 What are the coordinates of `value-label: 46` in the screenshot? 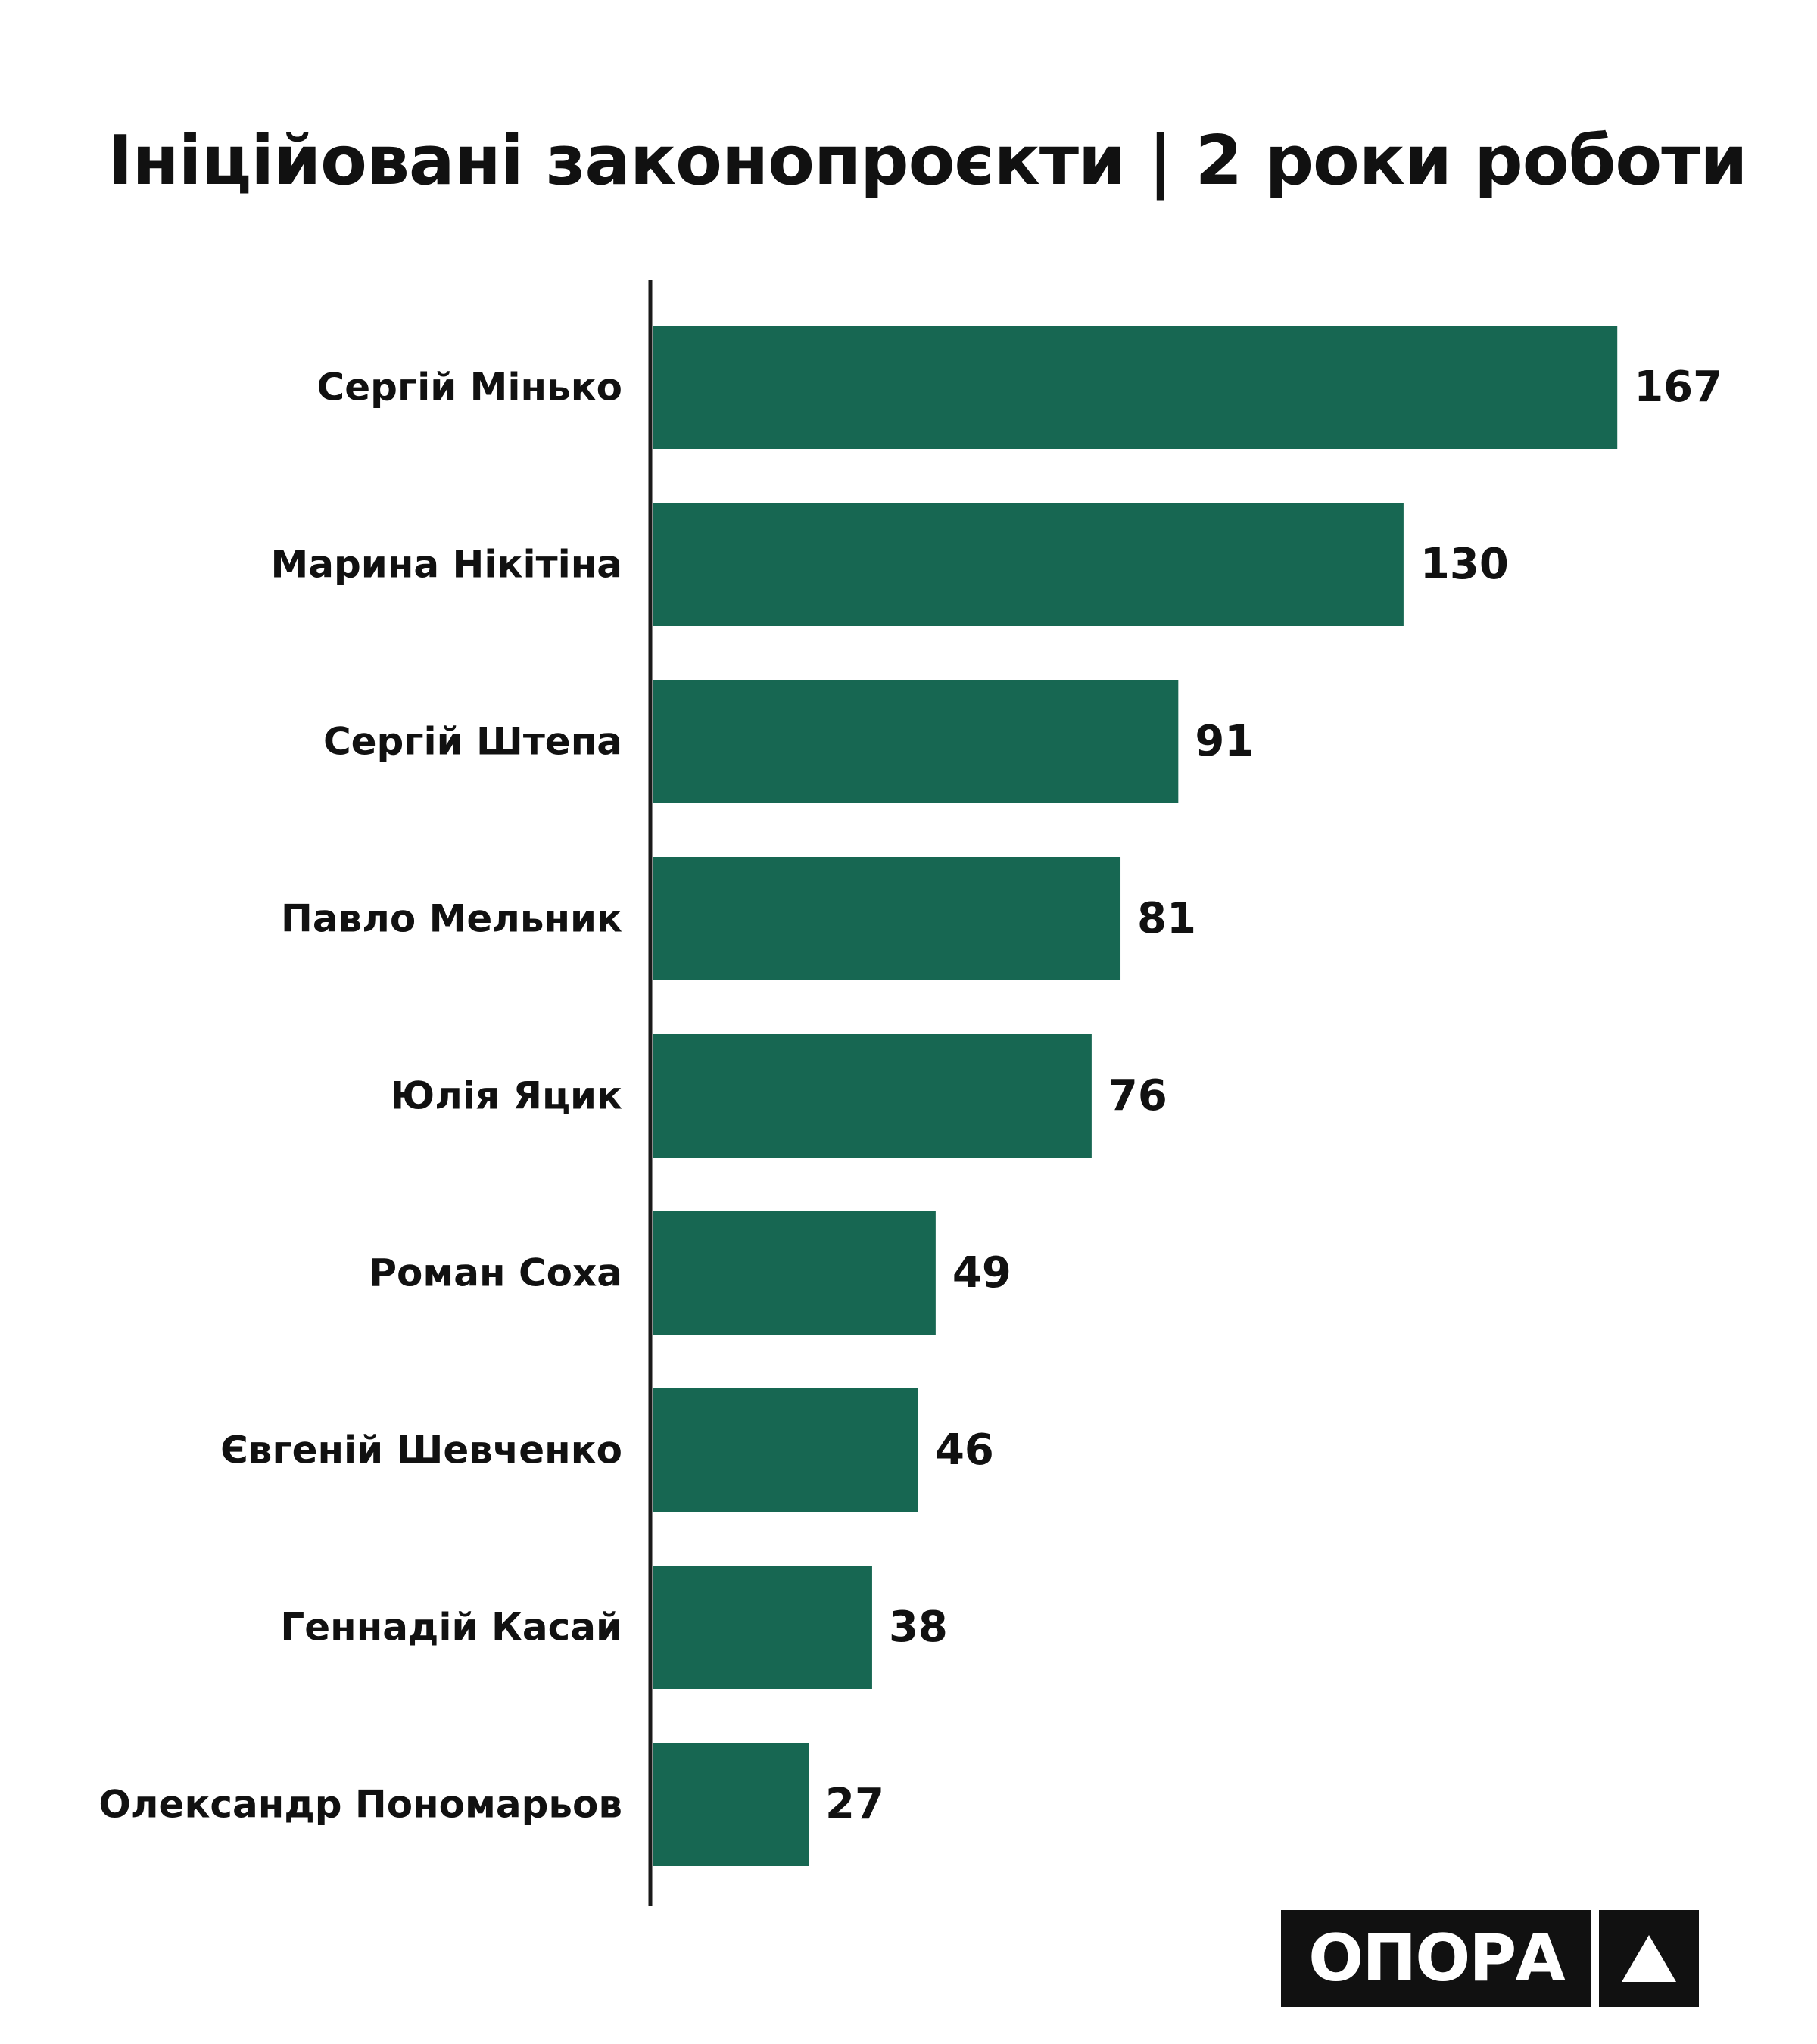 It's located at (964, 1450).